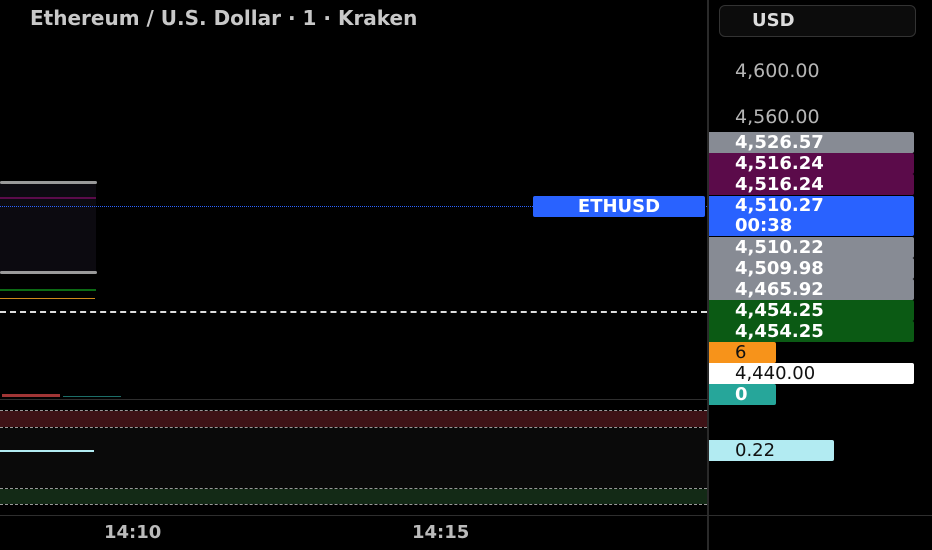 The width and height of the screenshot is (932, 550). What do you see at coordinates (811, 142) in the screenshot?
I see `price-label: 4,526.57` at bounding box center [811, 142].